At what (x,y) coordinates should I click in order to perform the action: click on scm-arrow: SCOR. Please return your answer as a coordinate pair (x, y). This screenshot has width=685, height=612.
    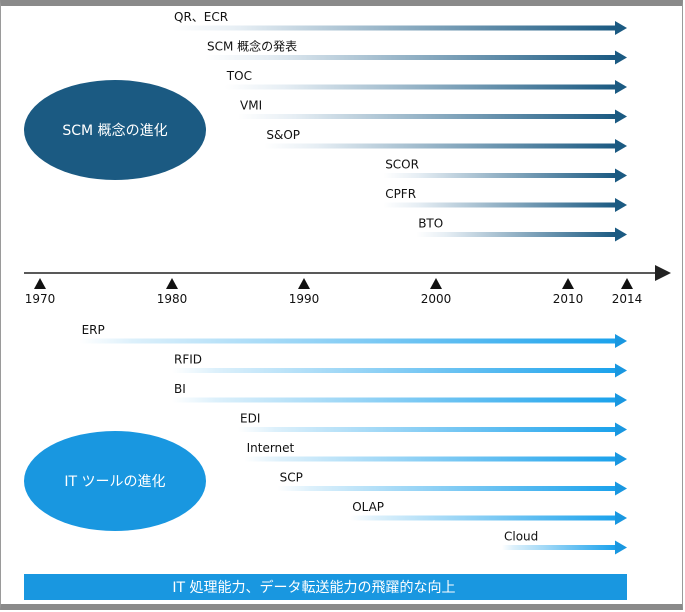
    Looking at the image, I should click on (505, 170).